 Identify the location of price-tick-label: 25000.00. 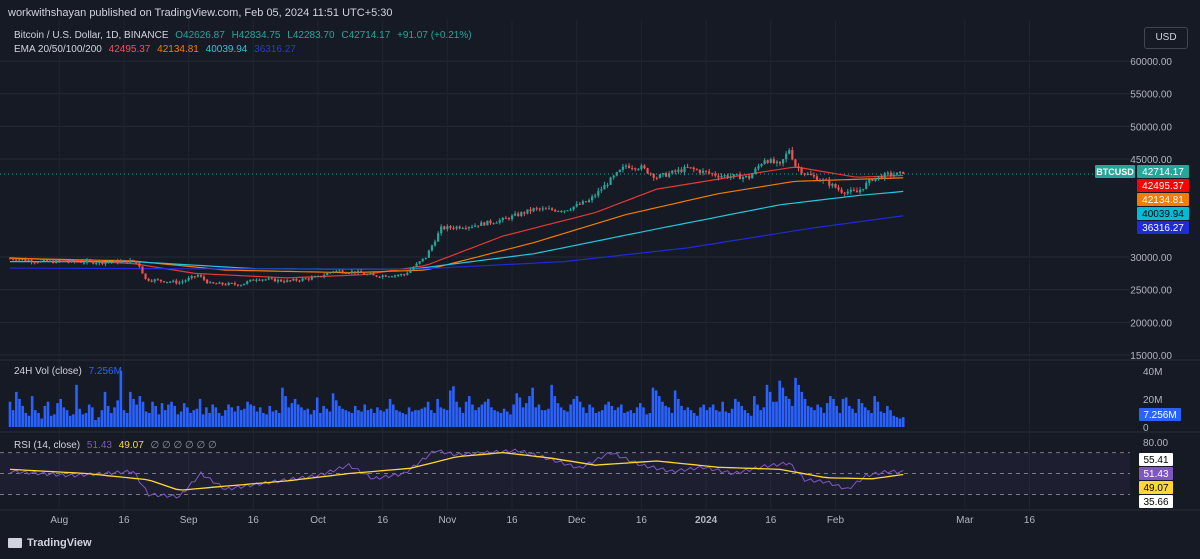
(1151, 291).